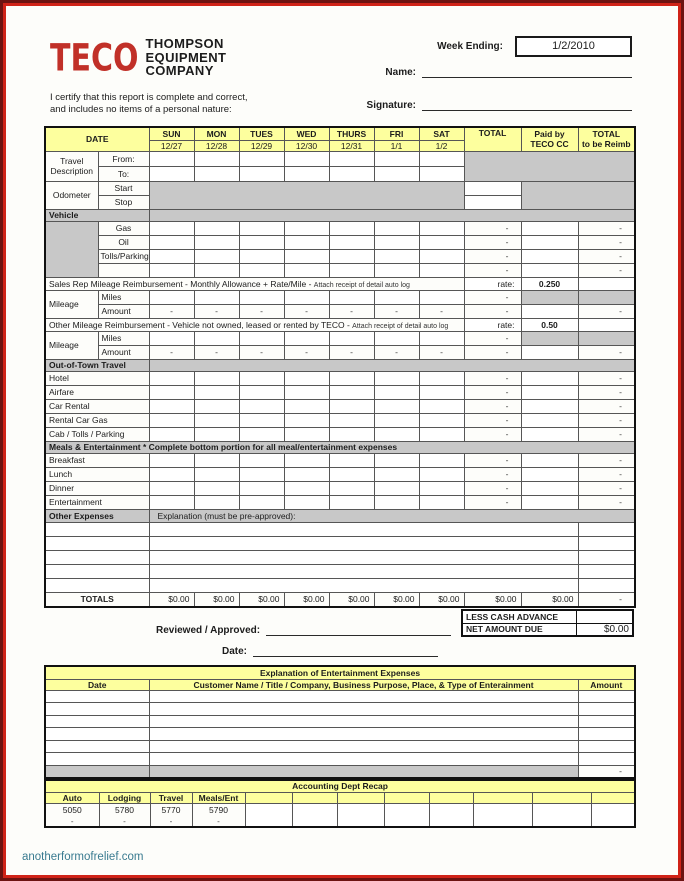 The width and height of the screenshot is (684, 881). Describe the element at coordinates (604, 616) in the screenshot. I see `less-cash-advance-input` at that location.